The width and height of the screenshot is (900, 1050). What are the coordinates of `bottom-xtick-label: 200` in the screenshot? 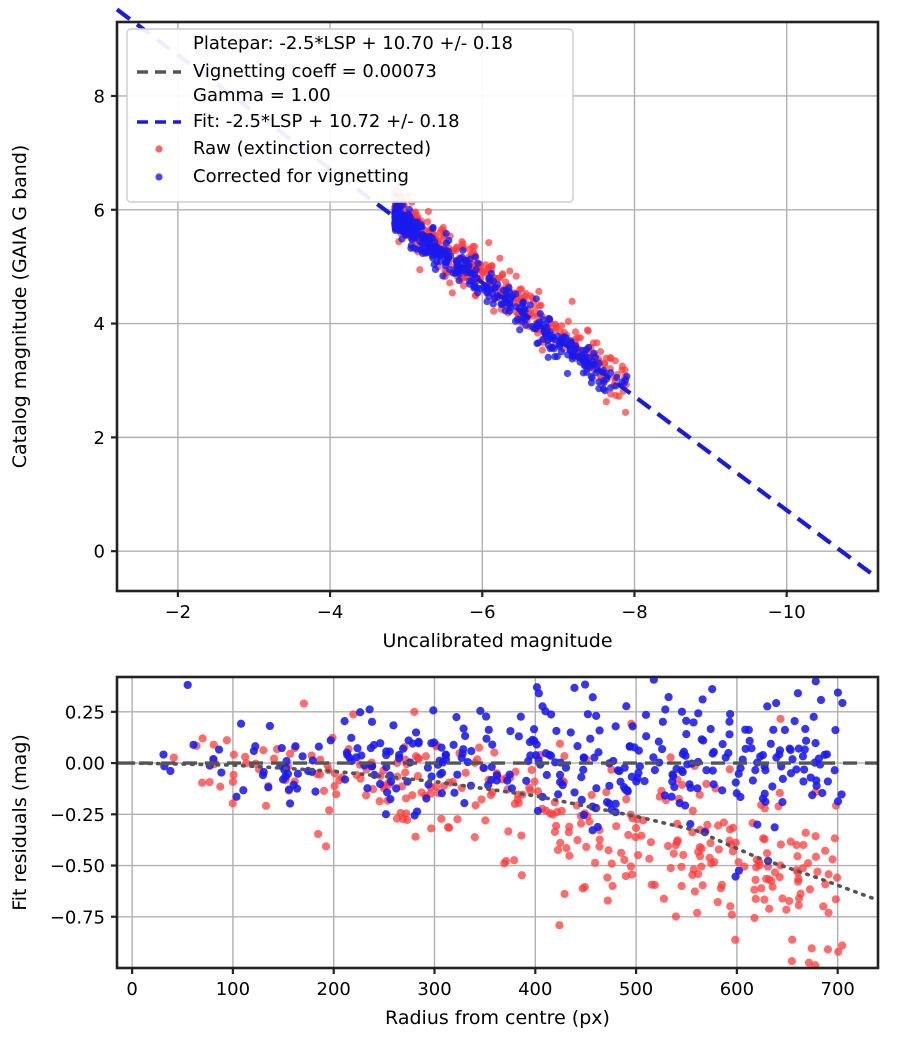 It's located at (334, 989).